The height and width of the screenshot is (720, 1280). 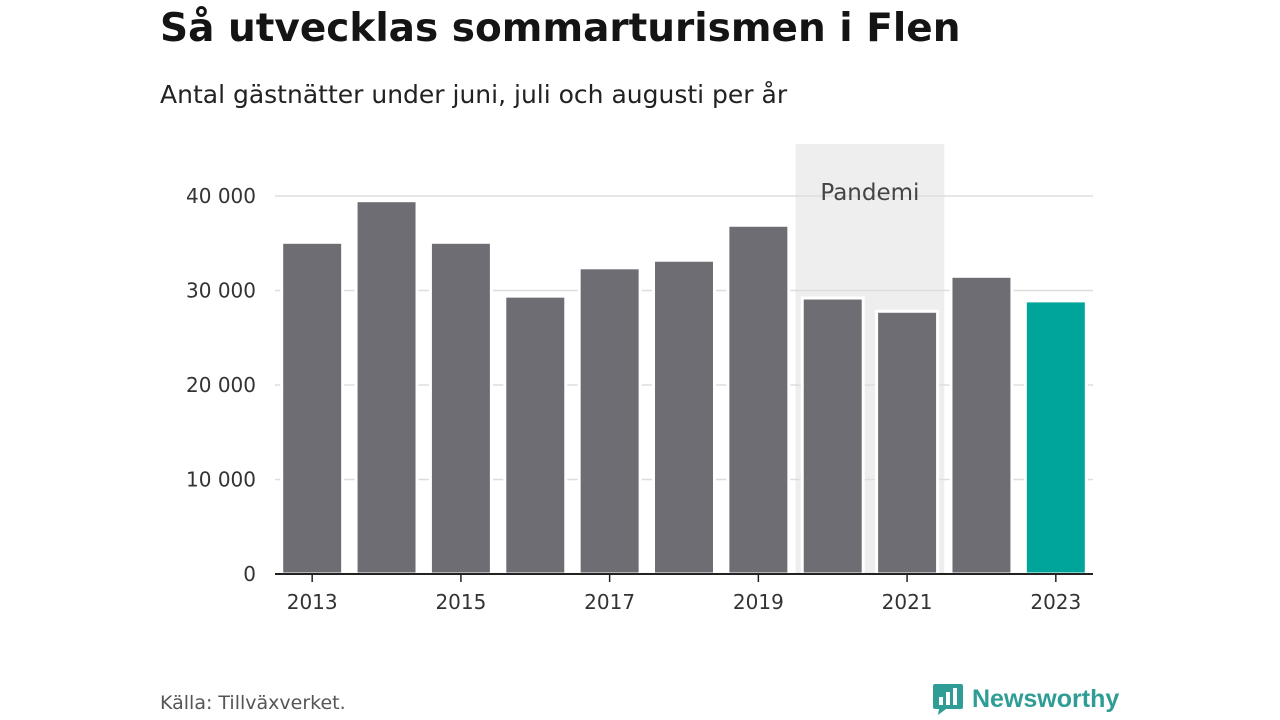 What do you see at coordinates (758, 602) in the screenshot?
I see `x-tick-label: 2019` at bounding box center [758, 602].